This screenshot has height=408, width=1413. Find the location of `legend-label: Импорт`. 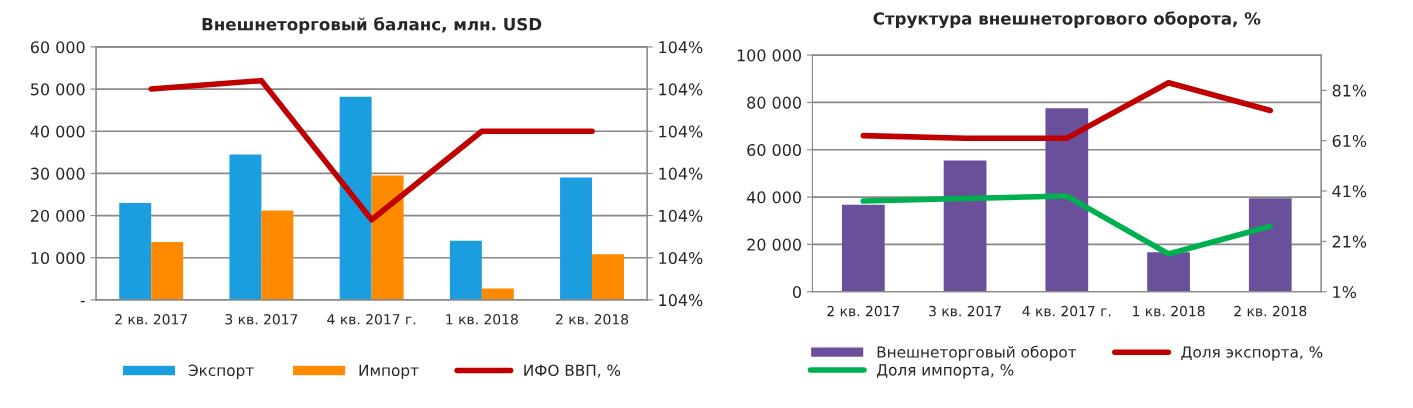

legend-label: Импорт is located at coordinates (389, 372).